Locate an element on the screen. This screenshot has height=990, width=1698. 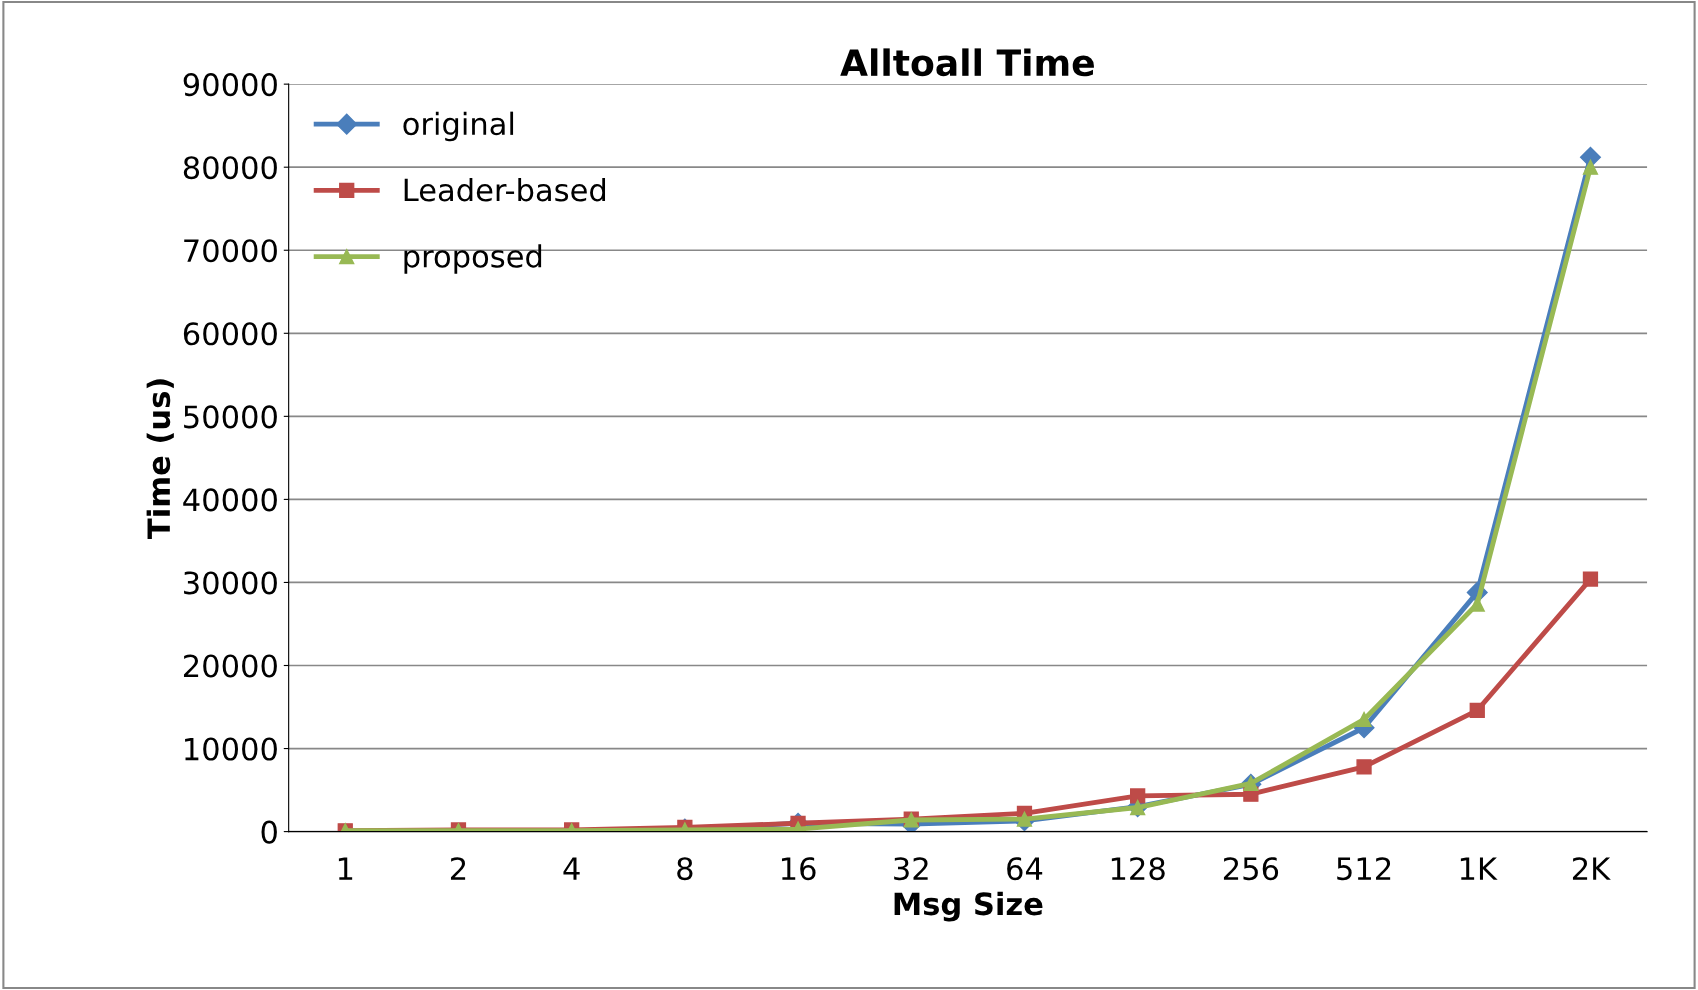
x-tick-label: 1K is located at coordinates (1479, 868).